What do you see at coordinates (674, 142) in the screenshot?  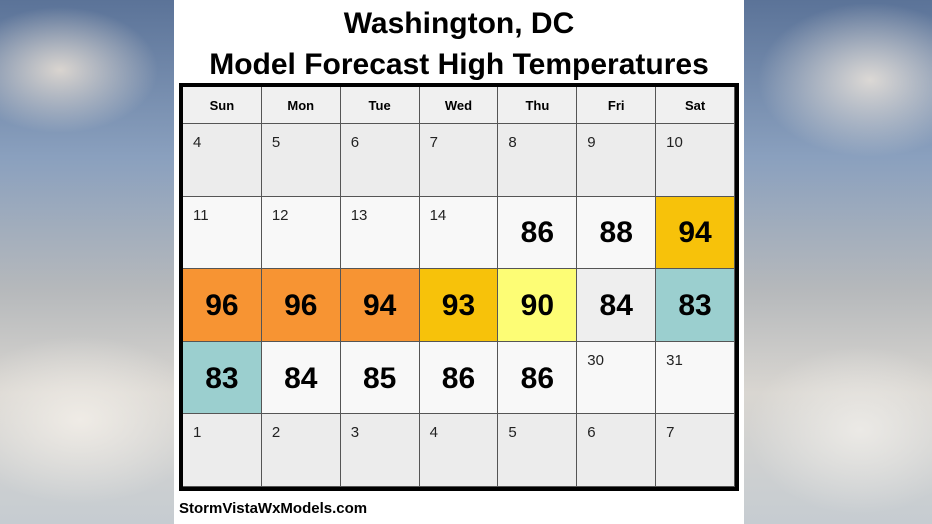 I see `day-number: 10` at bounding box center [674, 142].